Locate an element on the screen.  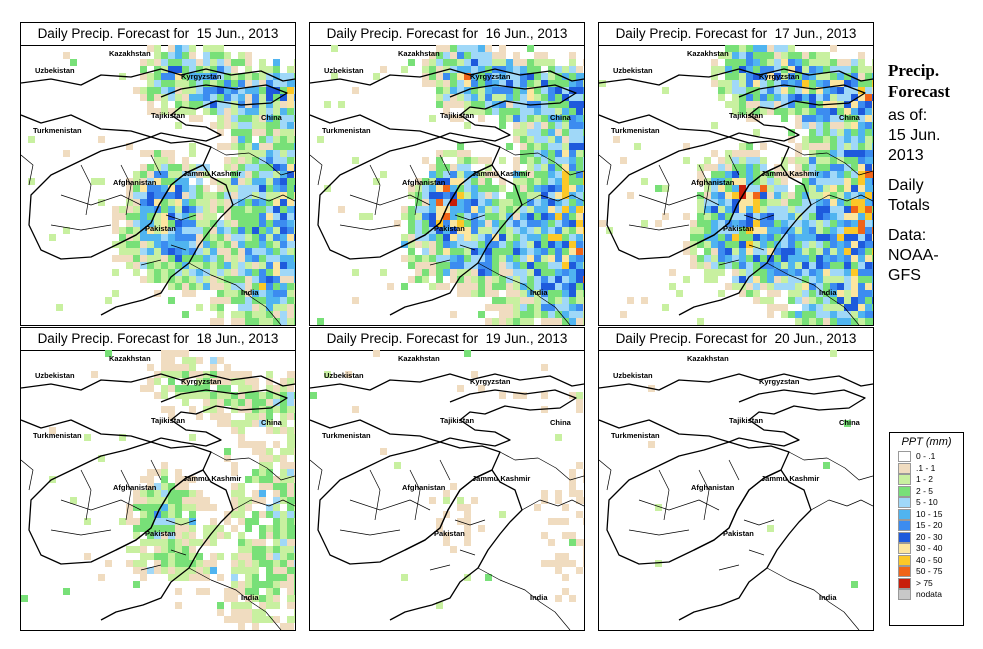
data-line2: NOAA- is located at coordinates (913, 255).